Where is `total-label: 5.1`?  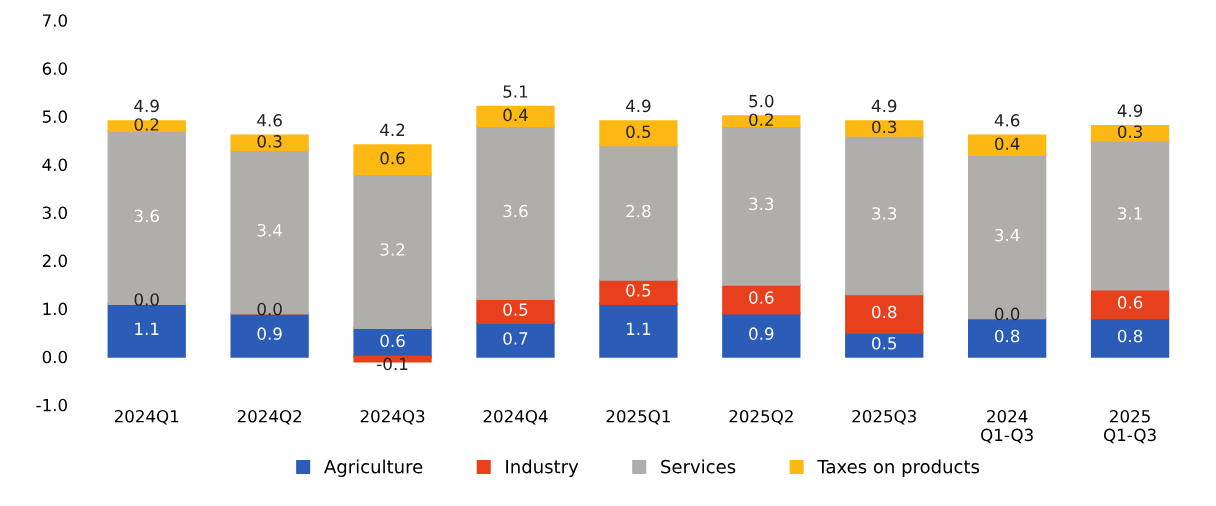
total-label: 5.1 is located at coordinates (515, 91).